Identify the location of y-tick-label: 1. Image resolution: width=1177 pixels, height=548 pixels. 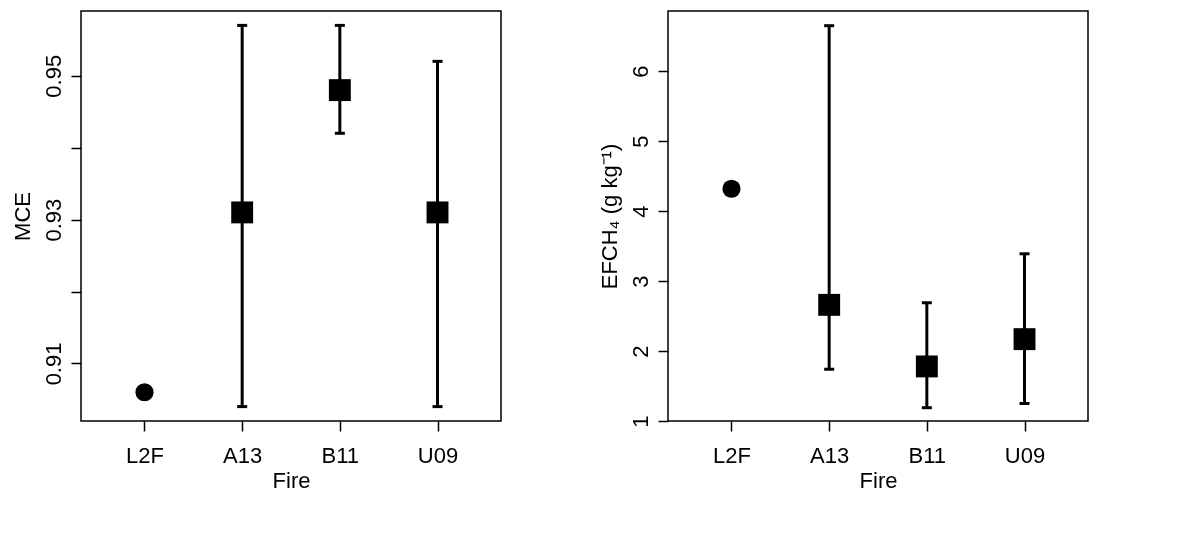
(640, 421).